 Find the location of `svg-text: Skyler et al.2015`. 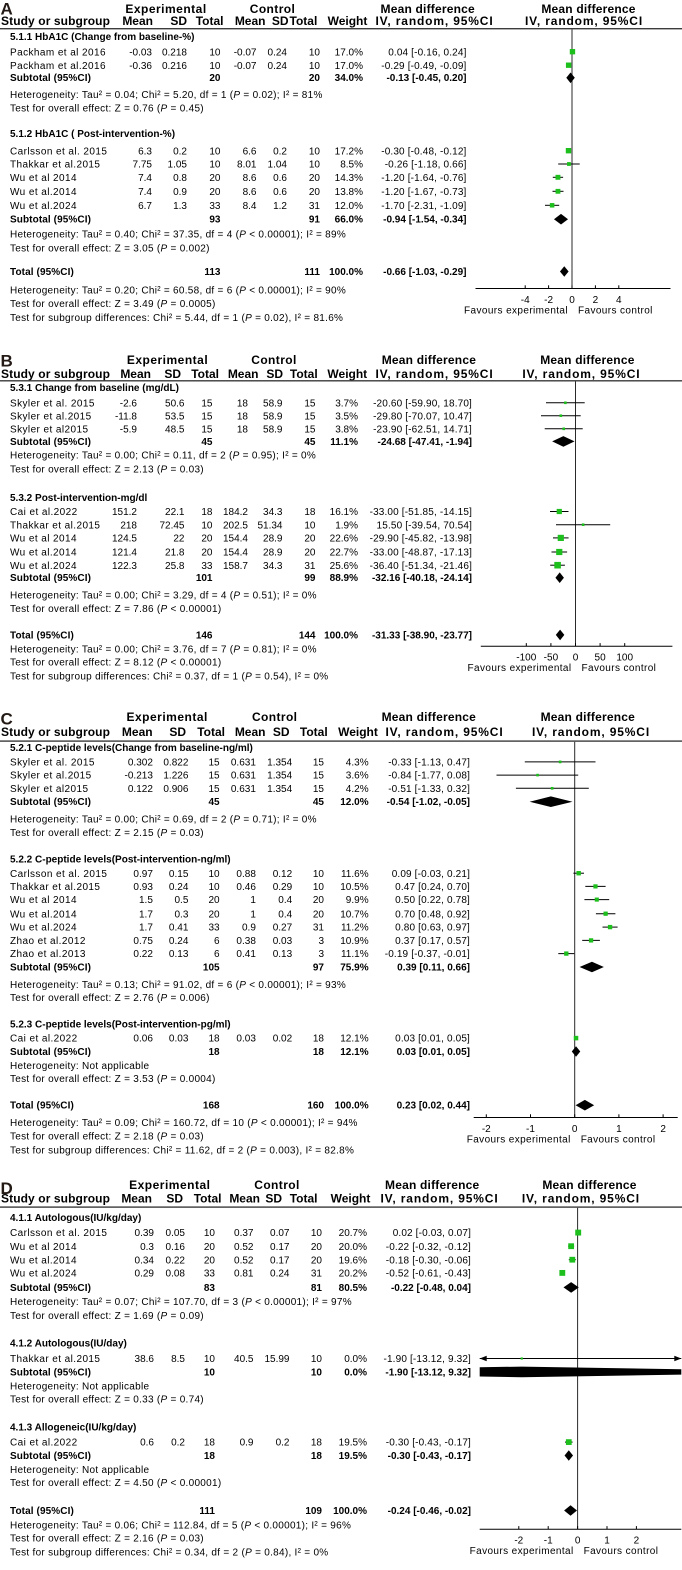

svg-text: Skyler et al.2015 is located at coordinates (51, 416).